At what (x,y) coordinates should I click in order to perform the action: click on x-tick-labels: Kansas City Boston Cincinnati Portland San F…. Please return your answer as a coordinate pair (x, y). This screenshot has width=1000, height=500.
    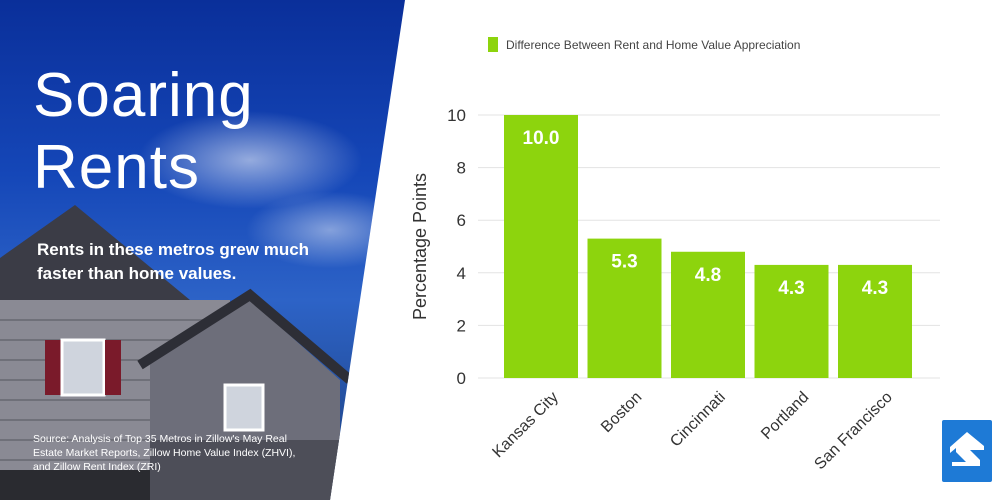
    Looking at the image, I should click on (692, 431).